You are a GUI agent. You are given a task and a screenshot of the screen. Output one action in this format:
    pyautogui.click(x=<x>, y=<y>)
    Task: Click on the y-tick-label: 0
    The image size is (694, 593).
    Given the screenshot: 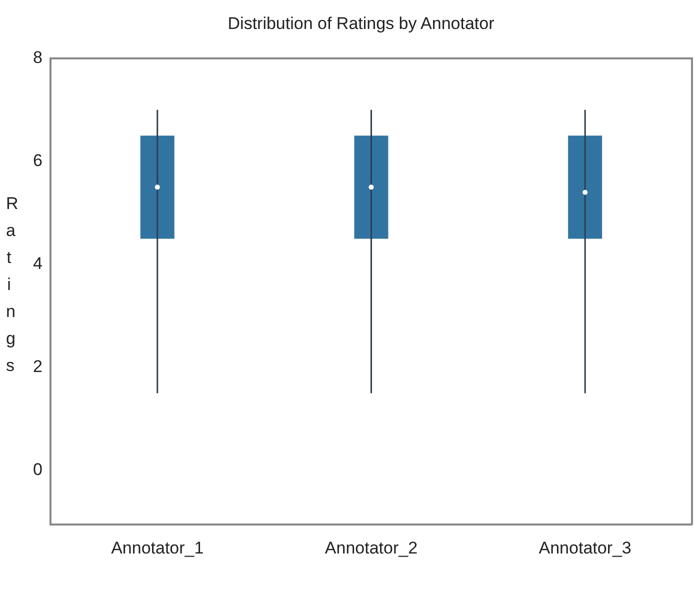 What is the action you would take?
    pyautogui.click(x=37, y=470)
    